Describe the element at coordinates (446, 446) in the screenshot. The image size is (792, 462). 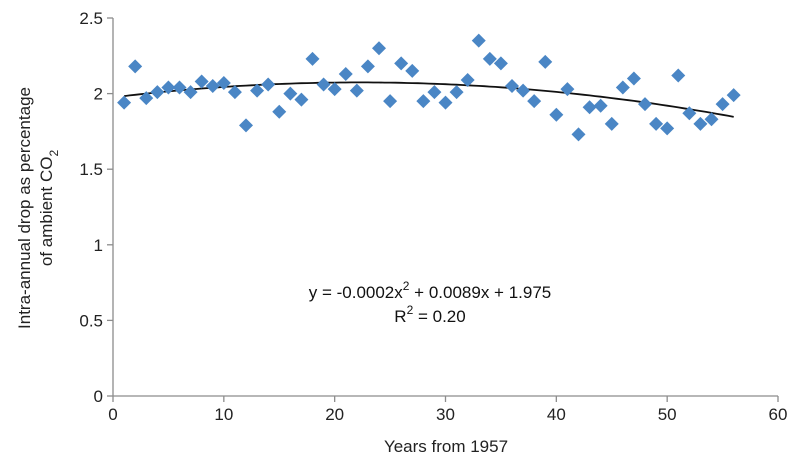
I see `x-axis-title: Years from 1957` at that location.